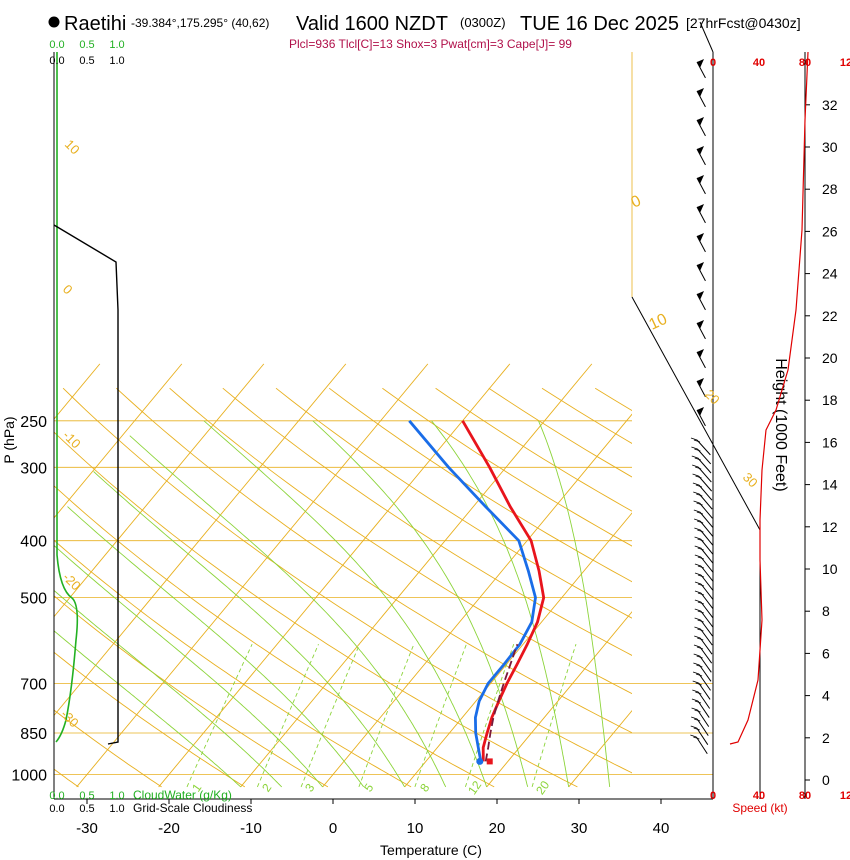 This screenshot has width=850, height=860. I want to click on cloudiness-tick-top: 0.5, so click(86, 61).